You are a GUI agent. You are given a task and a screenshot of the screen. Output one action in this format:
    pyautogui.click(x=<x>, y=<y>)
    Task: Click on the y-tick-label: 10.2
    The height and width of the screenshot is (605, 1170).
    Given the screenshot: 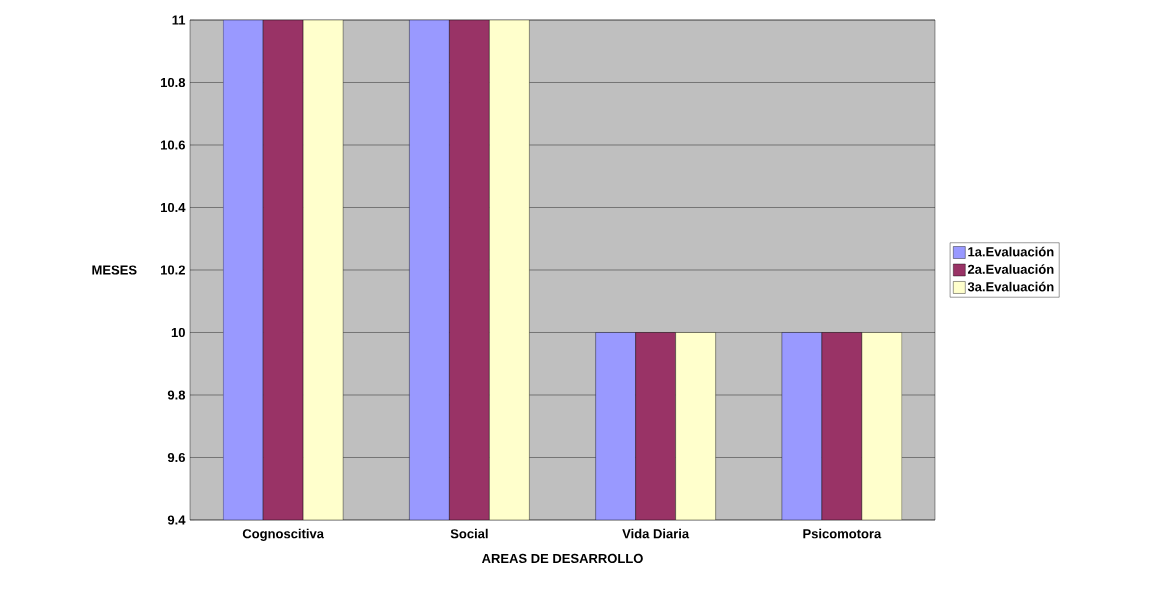 What is the action you would take?
    pyautogui.click(x=172, y=270)
    